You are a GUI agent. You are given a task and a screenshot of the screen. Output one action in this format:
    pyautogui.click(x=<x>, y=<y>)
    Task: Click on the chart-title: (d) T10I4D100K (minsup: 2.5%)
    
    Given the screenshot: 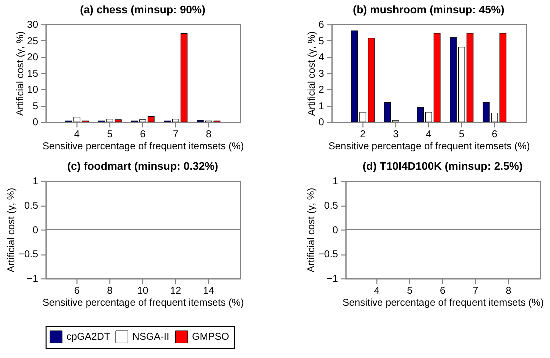 What is the action you would take?
    pyautogui.click(x=443, y=167)
    